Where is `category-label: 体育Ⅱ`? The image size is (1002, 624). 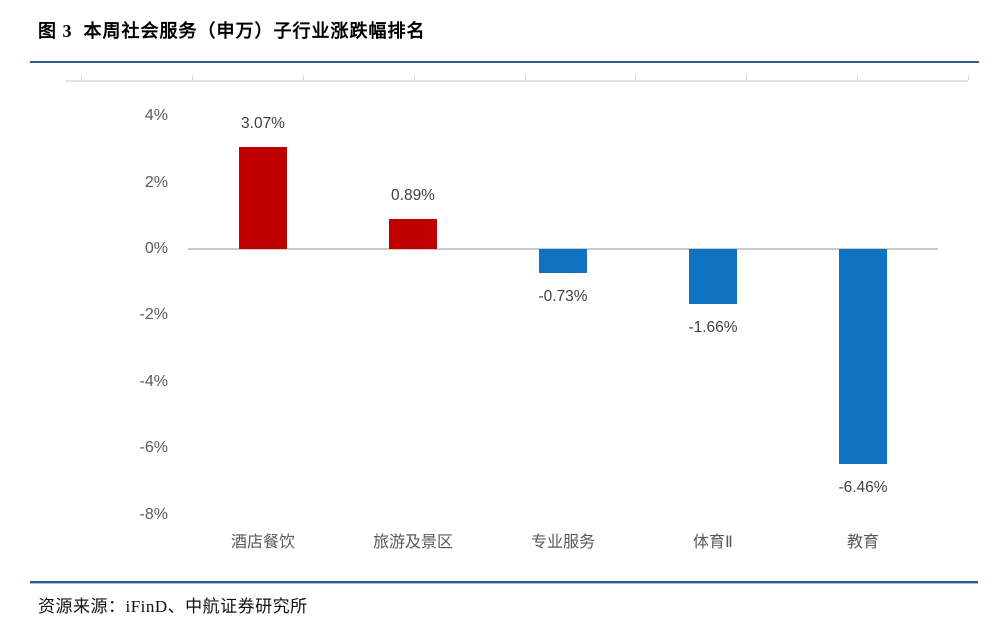 category-label: 体育Ⅱ is located at coordinates (713, 542).